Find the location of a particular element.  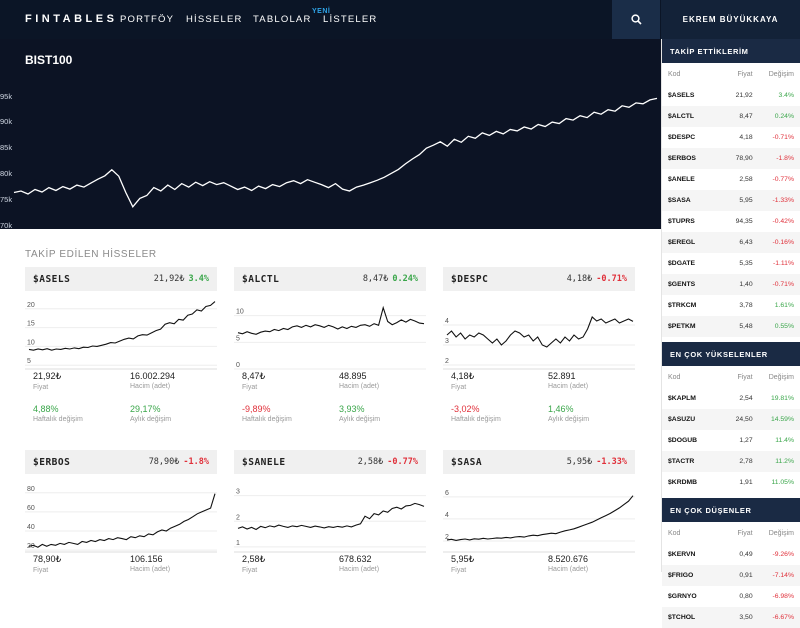

search-button is located at coordinates (636, 19).